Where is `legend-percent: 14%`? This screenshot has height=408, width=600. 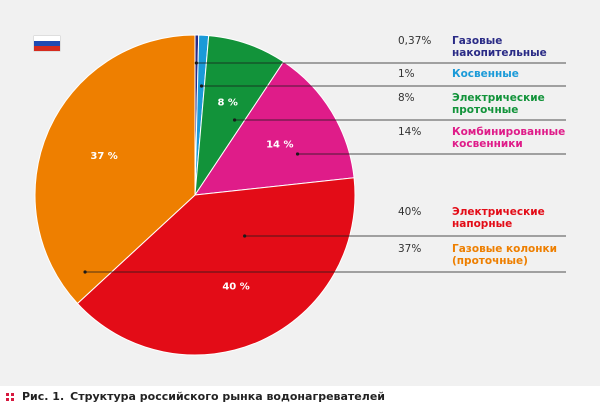
legend-percent: 14% is located at coordinates (410, 132).